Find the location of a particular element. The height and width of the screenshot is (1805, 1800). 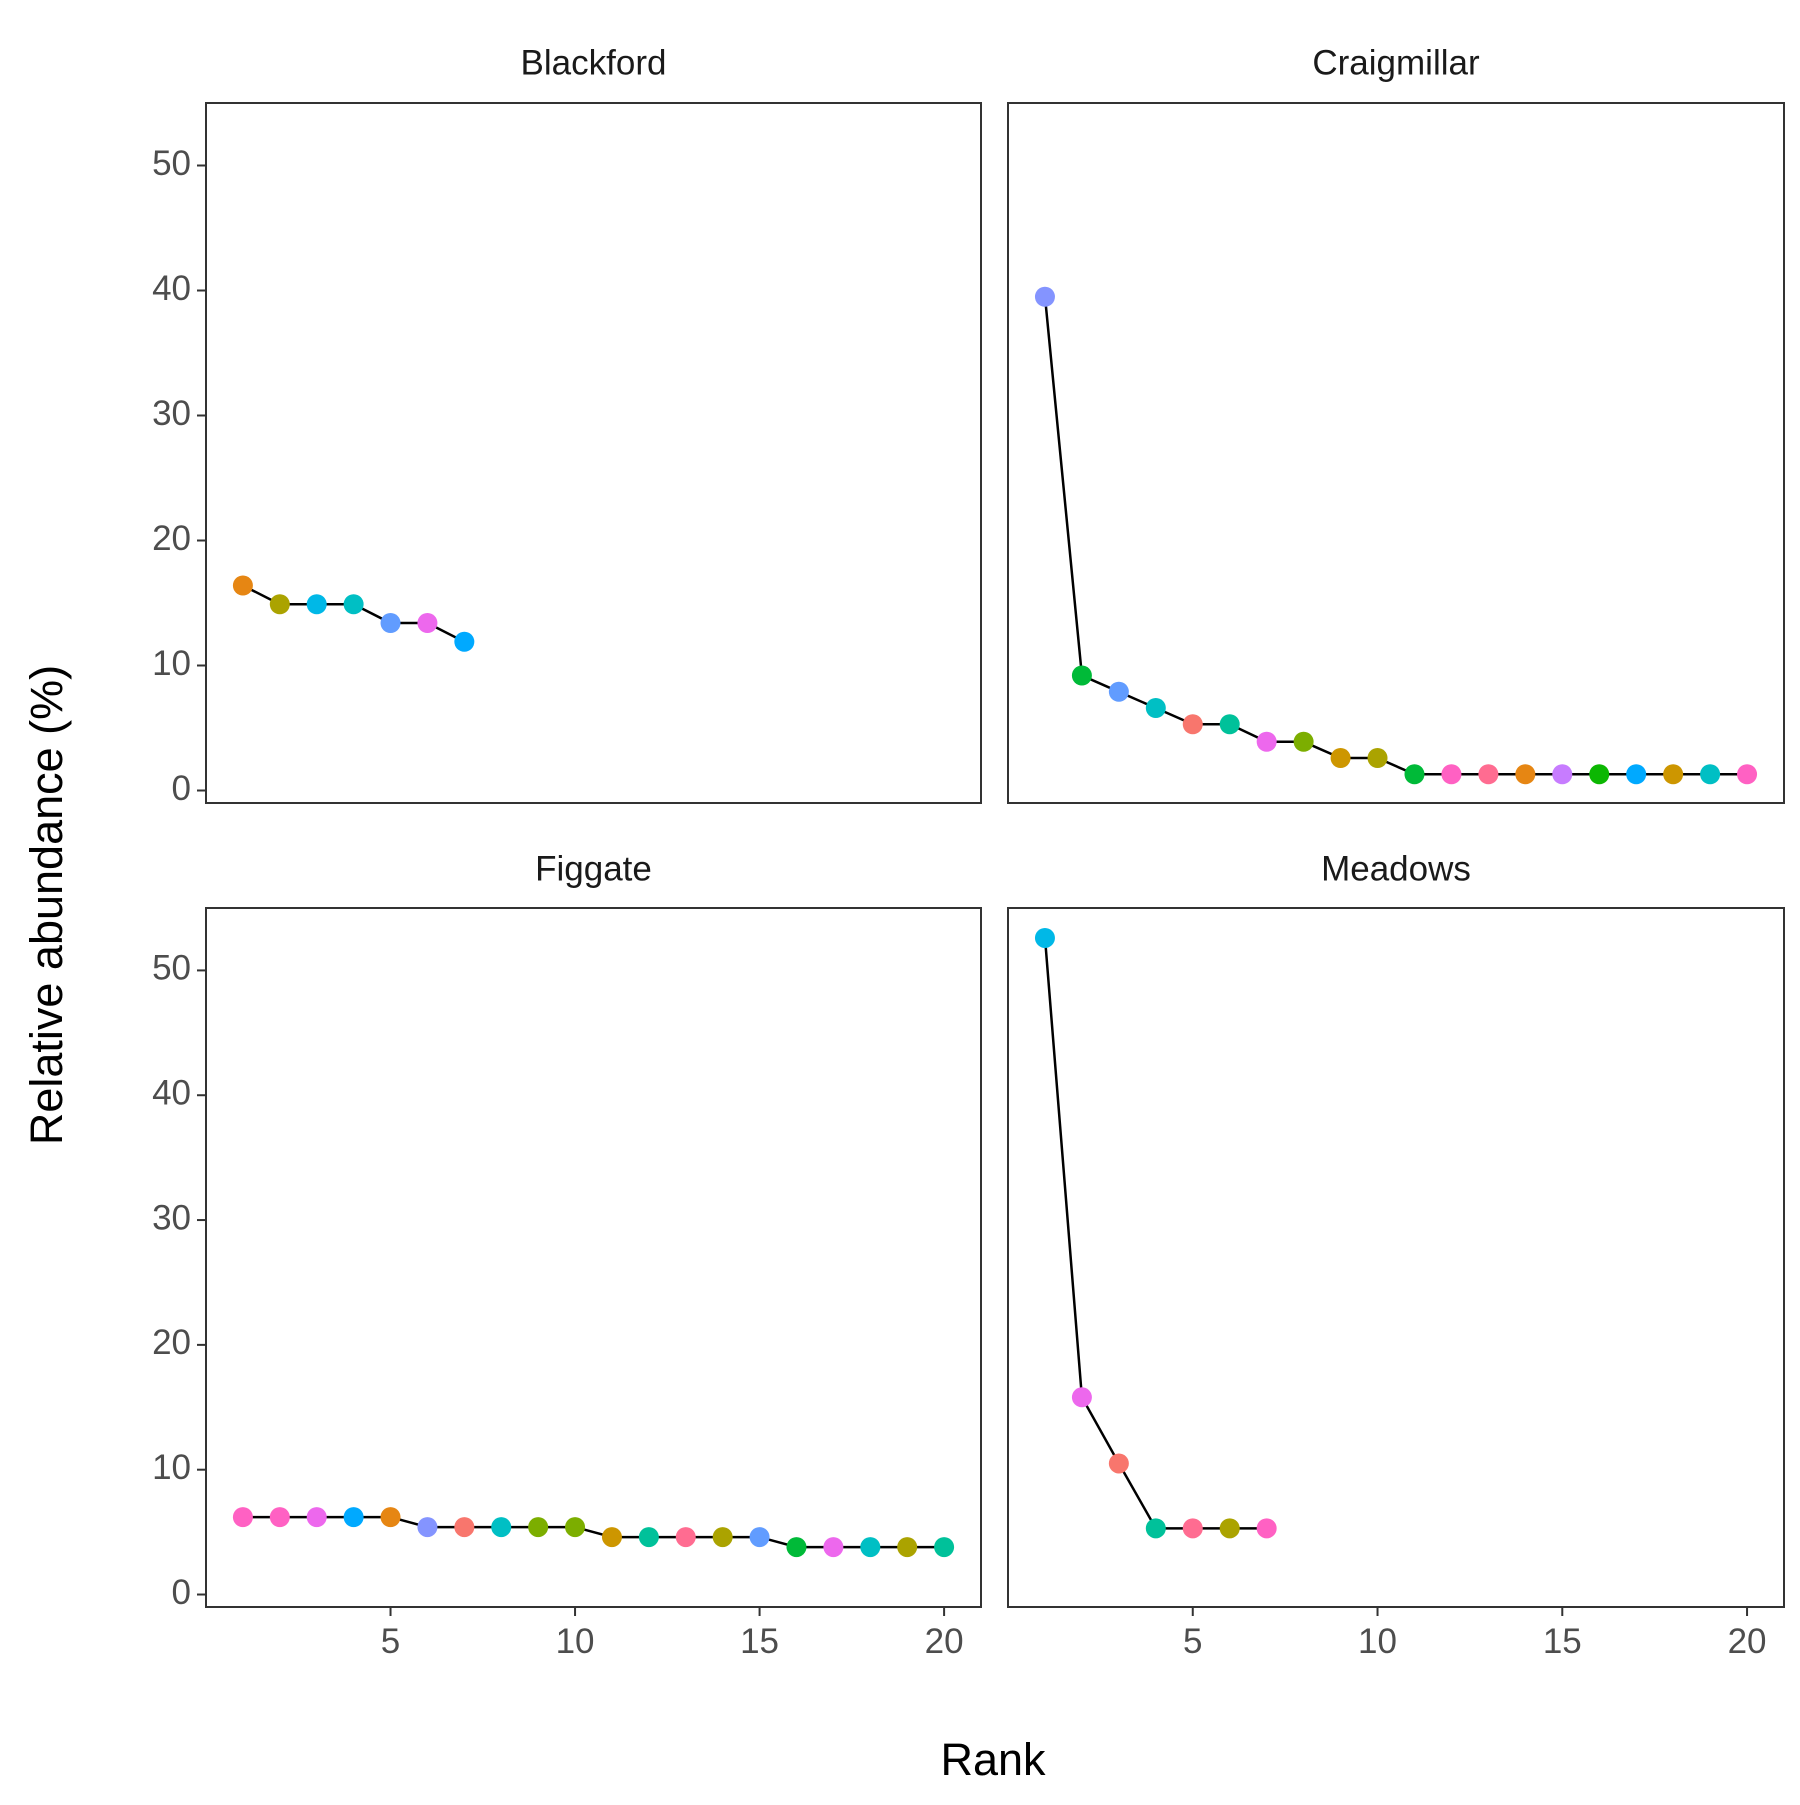

panel-title-meadows: Meadows is located at coordinates (1396, 868).